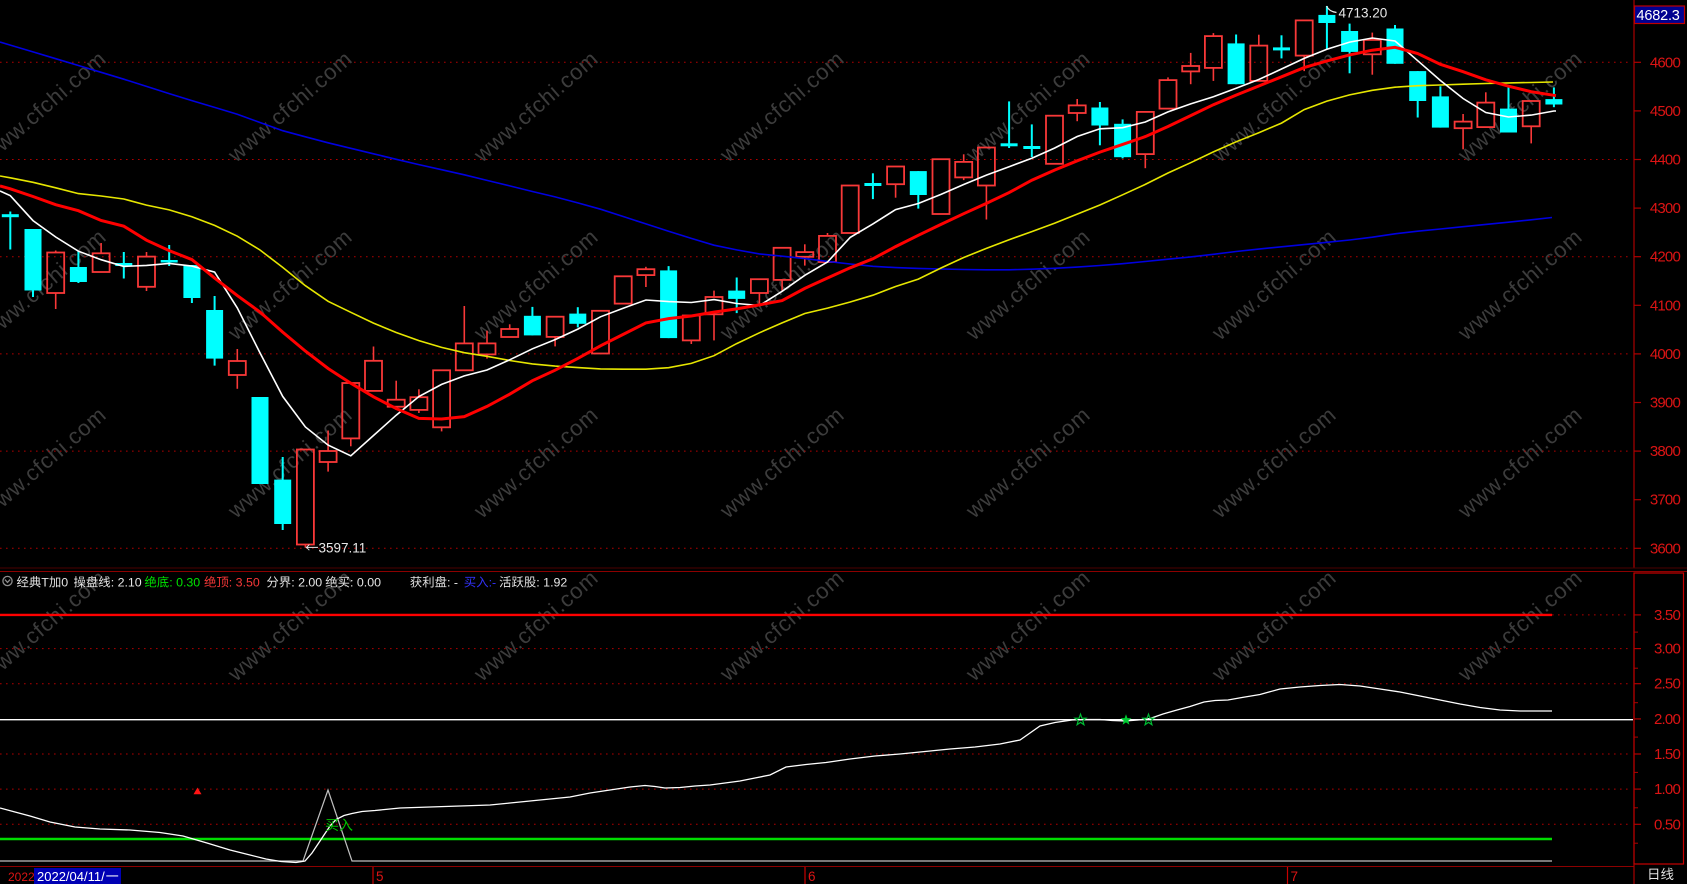 The image size is (1687, 884). What do you see at coordinates (1667, 684) in the screenshot?
I see `svg-text: 2.50` at bounding box center [1667, 684].